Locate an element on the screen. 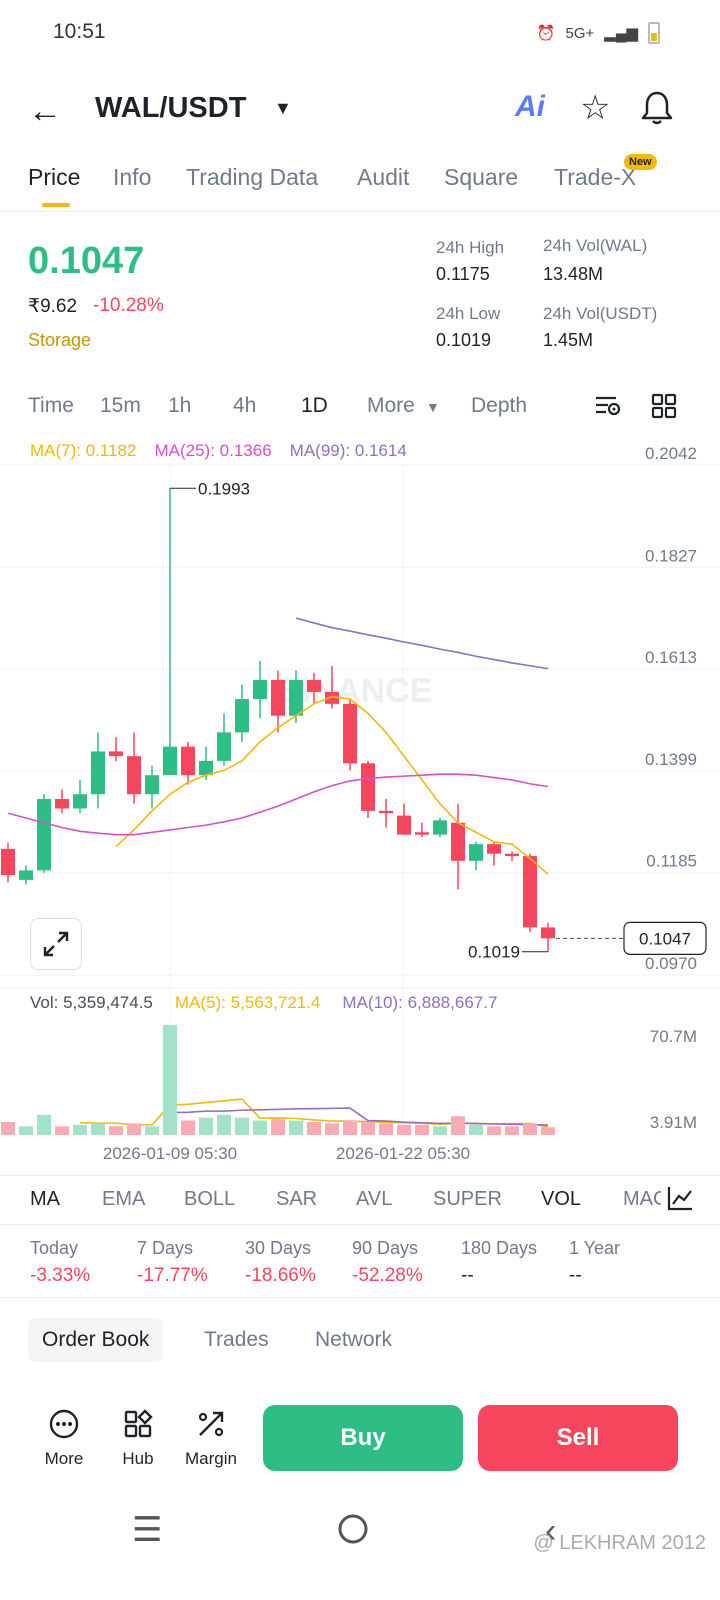 Image resolution: width=720 pixels, height=1600 pixels. divider is located at coordinates (360, 1297).